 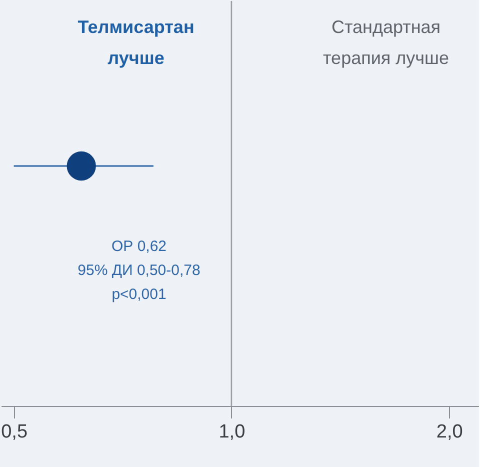 I want to click on annotation: Стандартная терапия лучше, so click(x=386, y=42).